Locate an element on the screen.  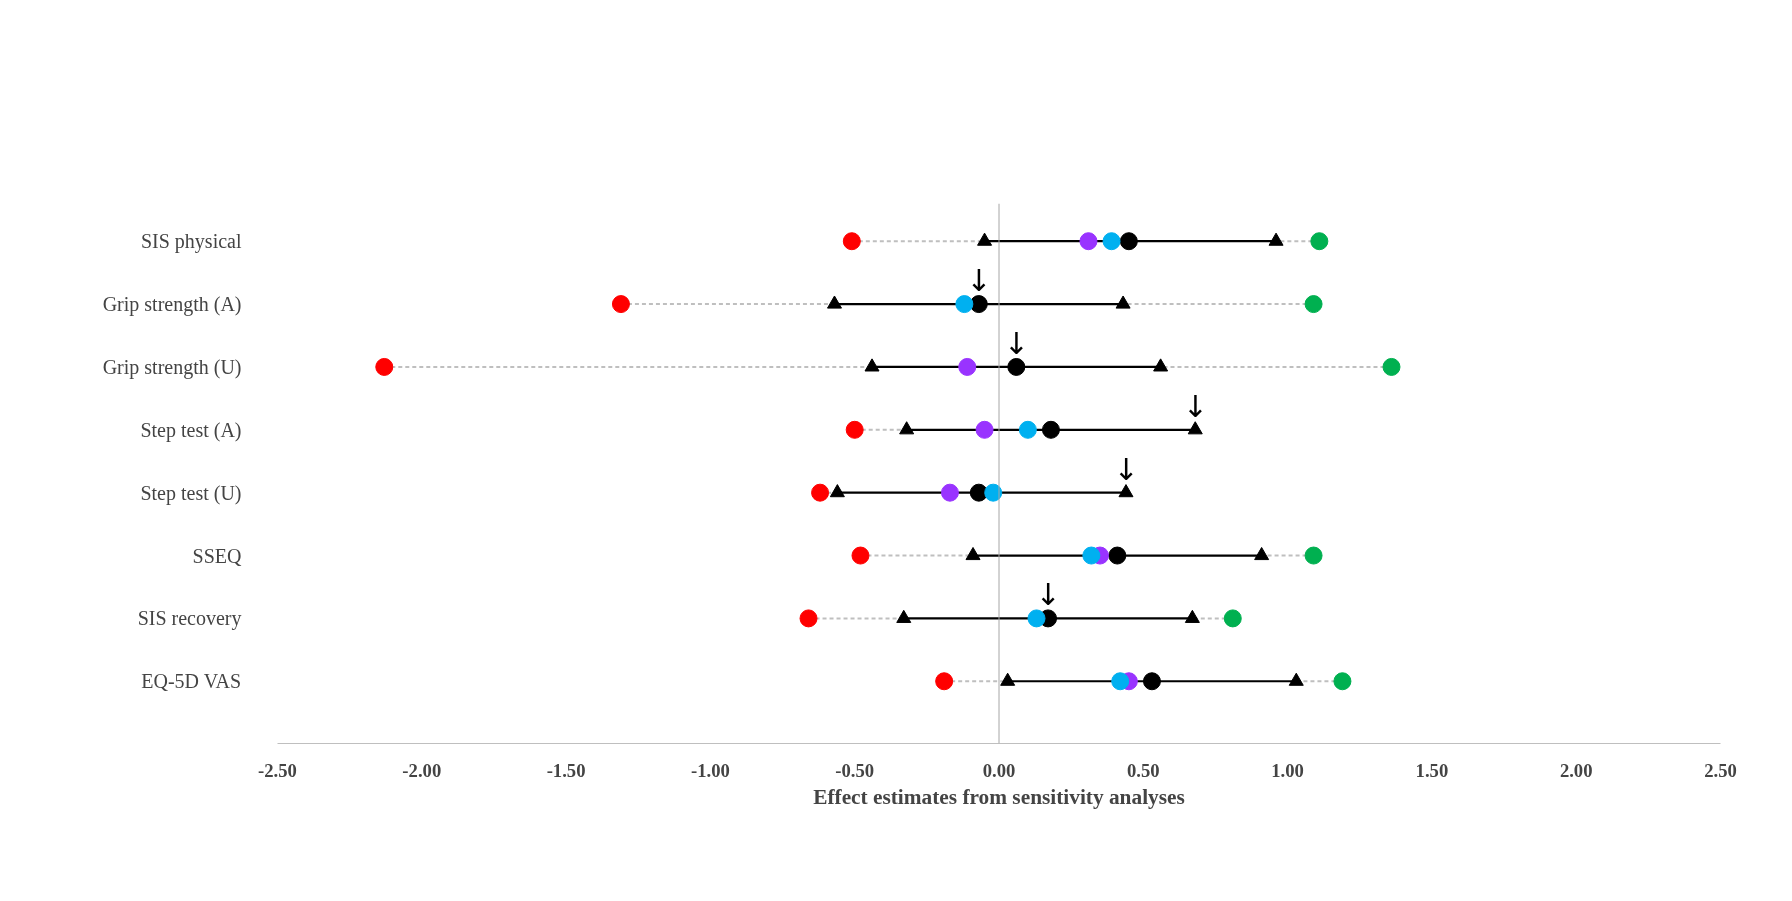
x-tick-label: -2.50 is located at coordinates (277, 770).